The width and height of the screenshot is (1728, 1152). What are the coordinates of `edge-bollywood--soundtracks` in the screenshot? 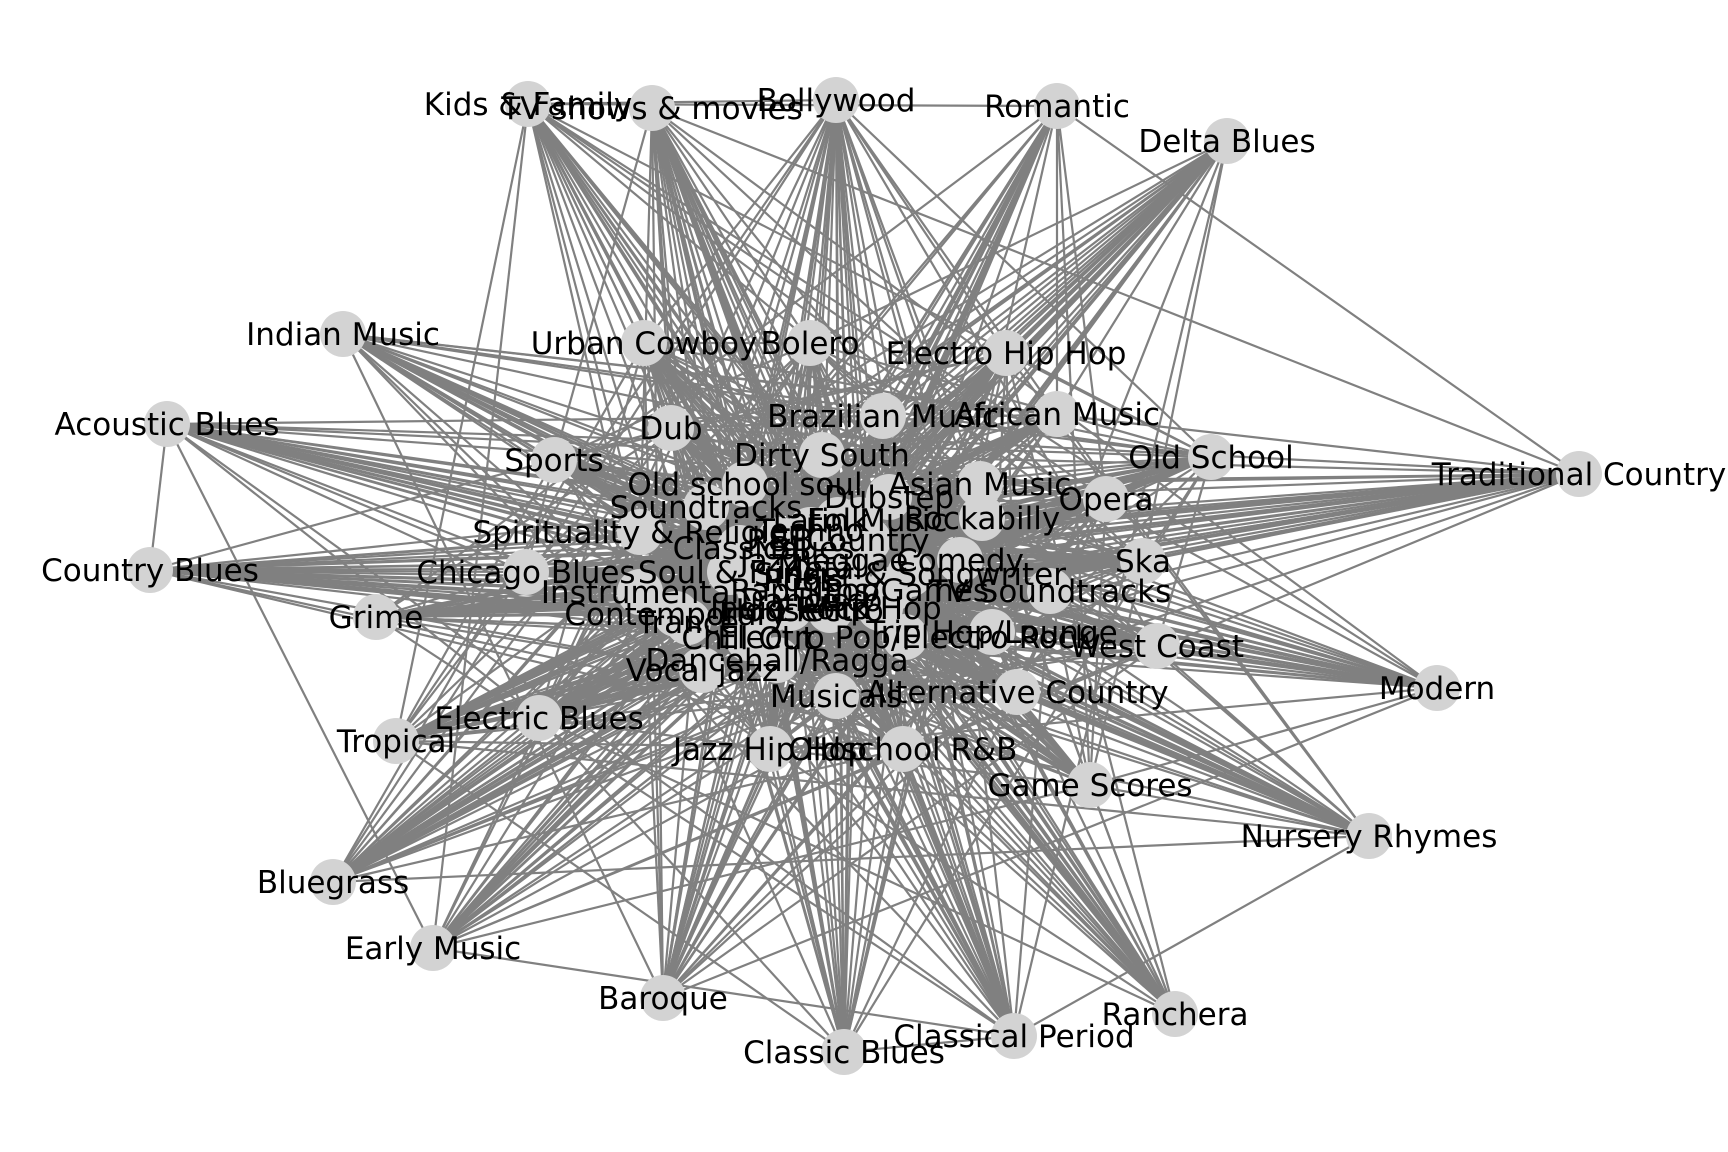 It's located at (771, 303).